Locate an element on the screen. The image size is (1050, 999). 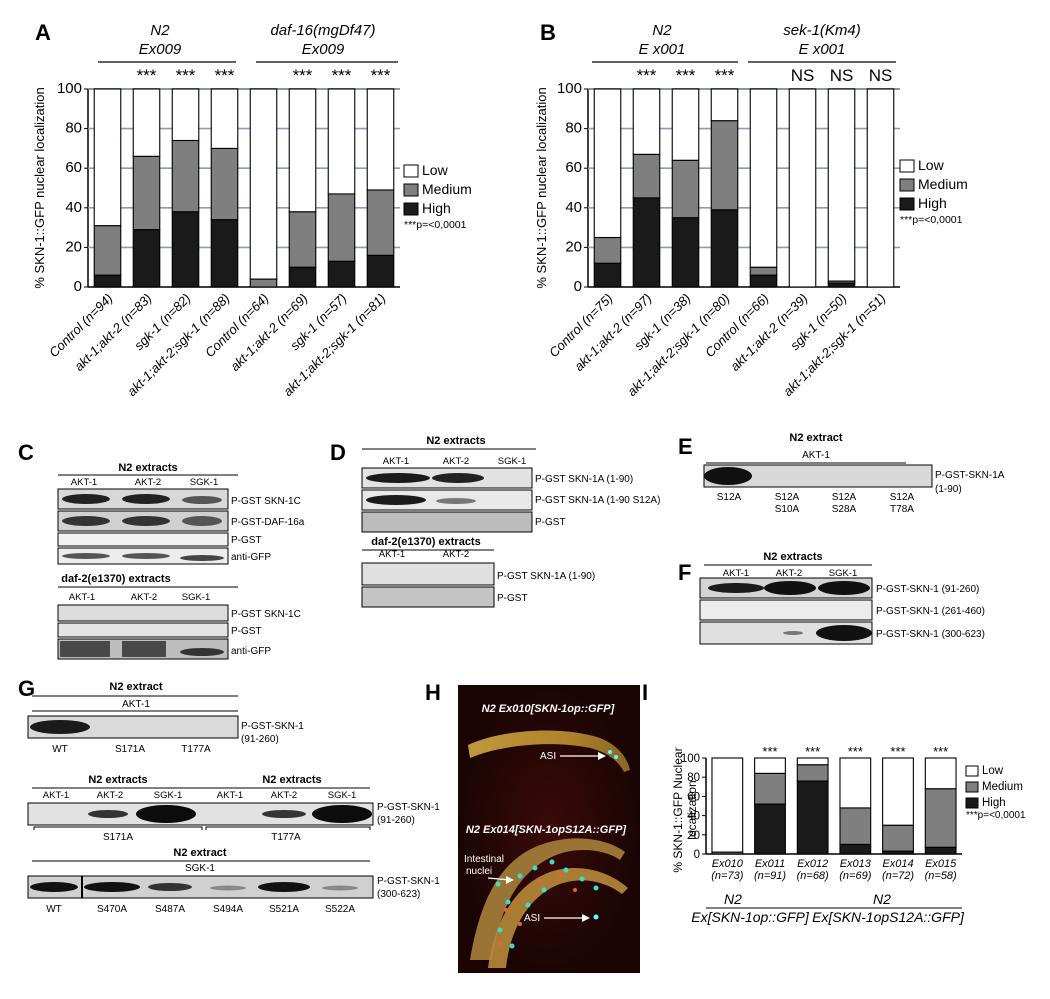
chart-b-significance: NS is located at coordinates (881, 75).